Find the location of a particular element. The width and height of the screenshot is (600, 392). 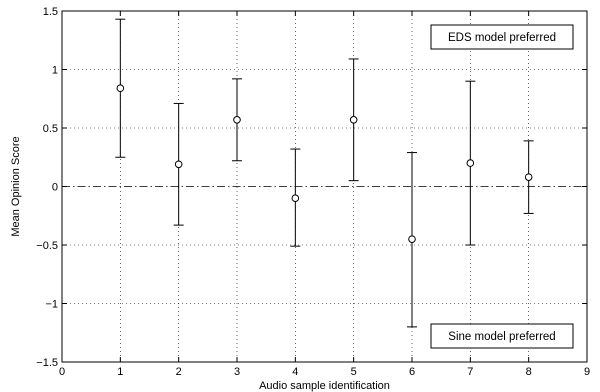

y-tick-label: −1 is located at coordinates (51, 305).